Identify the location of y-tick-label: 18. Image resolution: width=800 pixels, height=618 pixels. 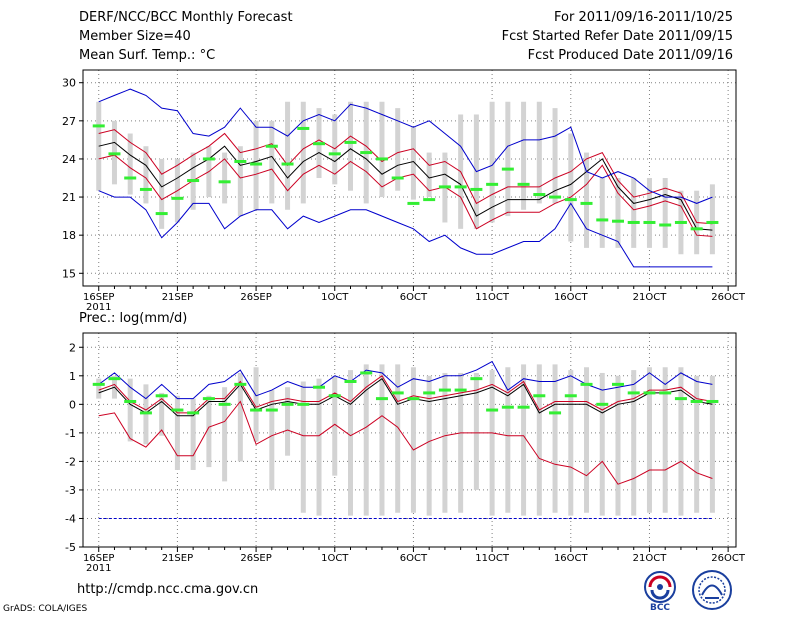
(69, 235).